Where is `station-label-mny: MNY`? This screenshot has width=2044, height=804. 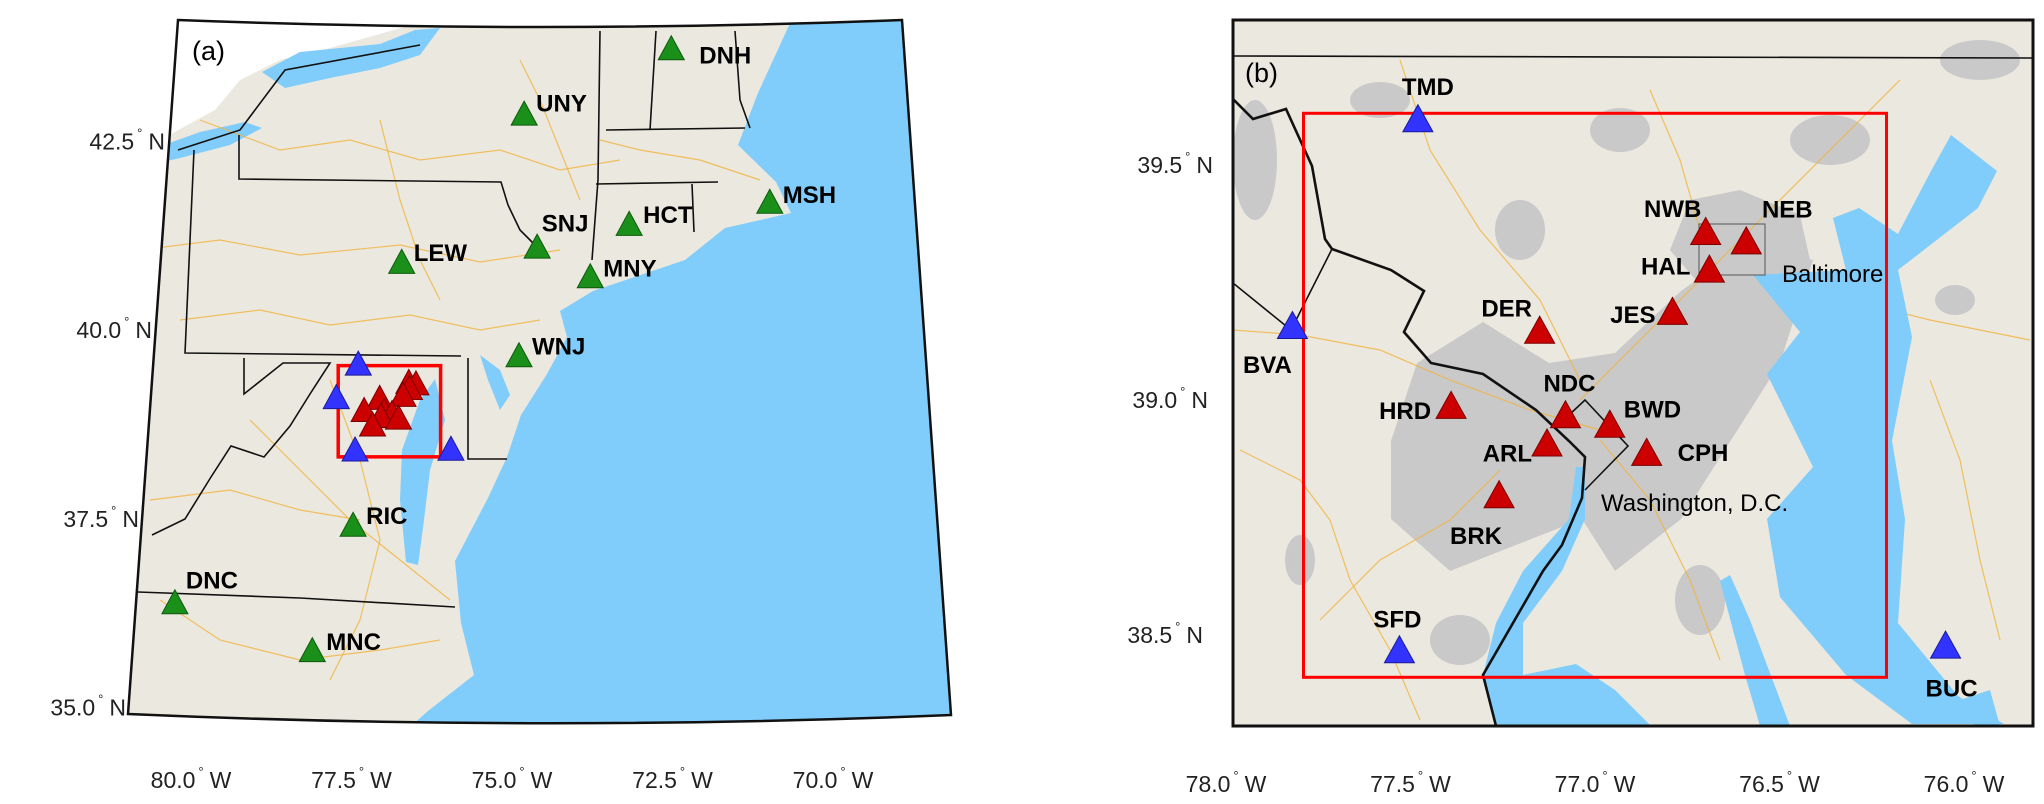
station-label-mny: MNY is located at coordinates (629, 268).